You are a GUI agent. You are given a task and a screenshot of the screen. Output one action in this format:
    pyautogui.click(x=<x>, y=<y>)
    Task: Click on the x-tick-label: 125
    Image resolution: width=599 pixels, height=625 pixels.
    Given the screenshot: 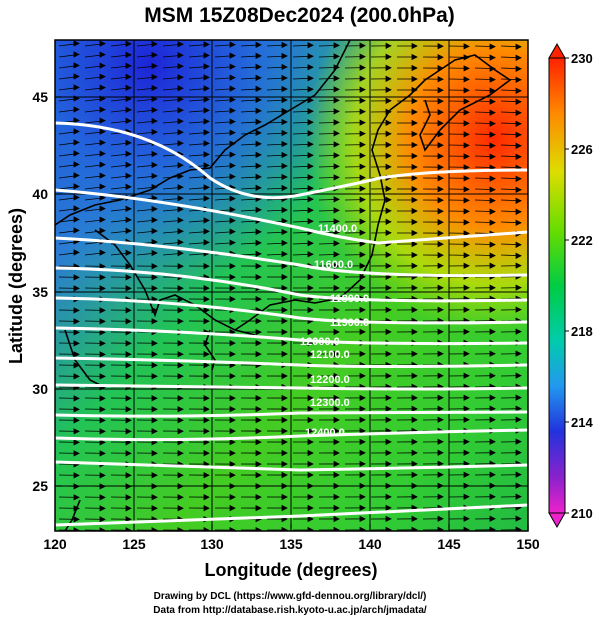 What is the action you would take?
    pyautogui.click(x=134, y=544)
    